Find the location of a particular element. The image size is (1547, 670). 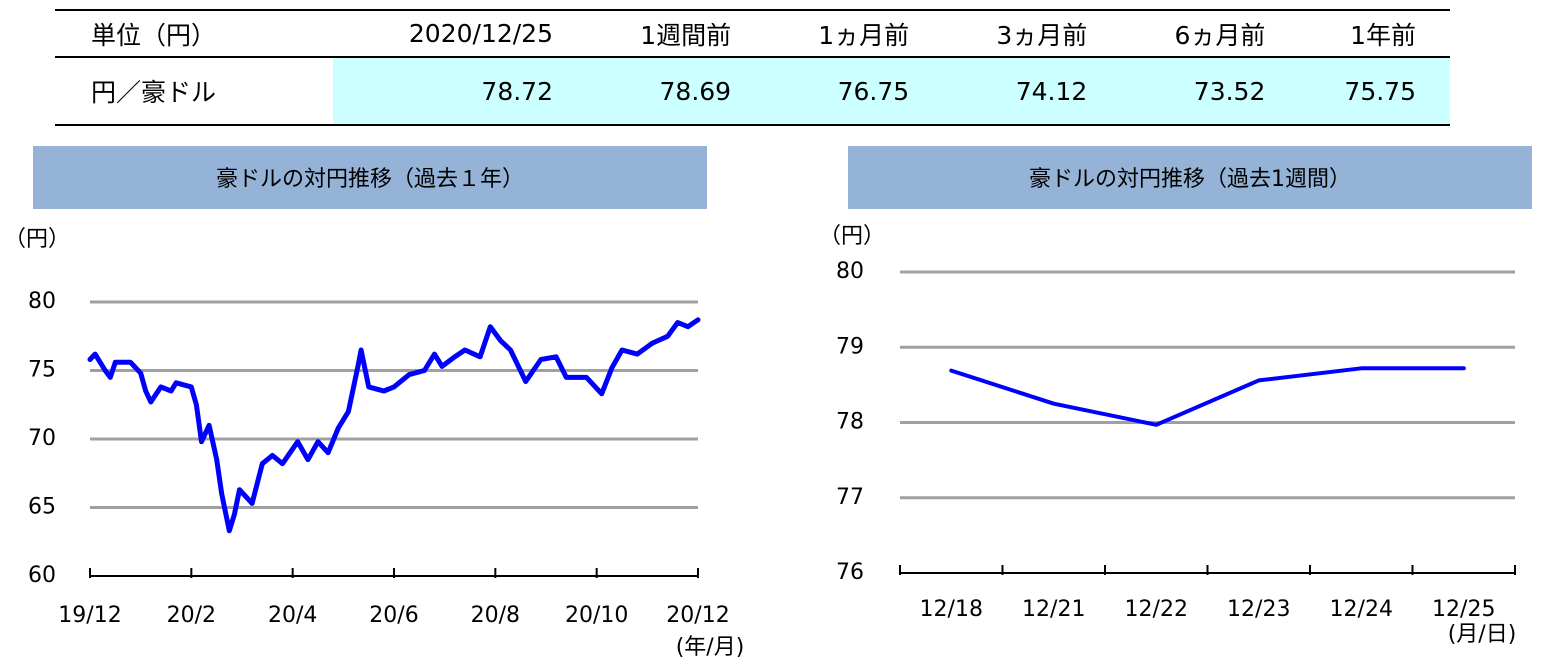

header-cell: 1年前 is located at coordinates (1374, 34).